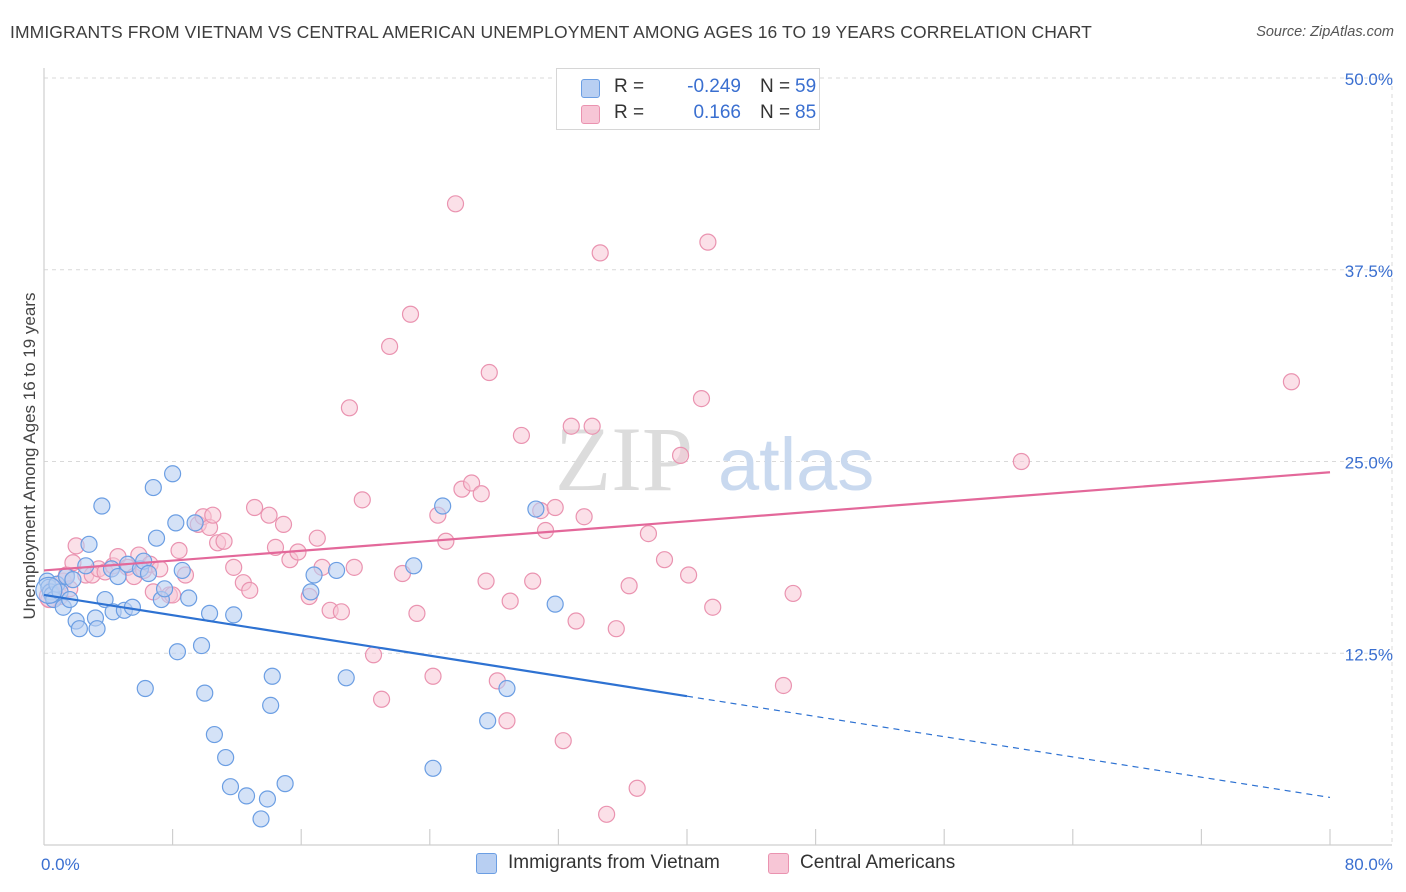  Describe the element at coordinates (49, 590) in the screenshot. I see `point-vietnam-cluster` at that location.